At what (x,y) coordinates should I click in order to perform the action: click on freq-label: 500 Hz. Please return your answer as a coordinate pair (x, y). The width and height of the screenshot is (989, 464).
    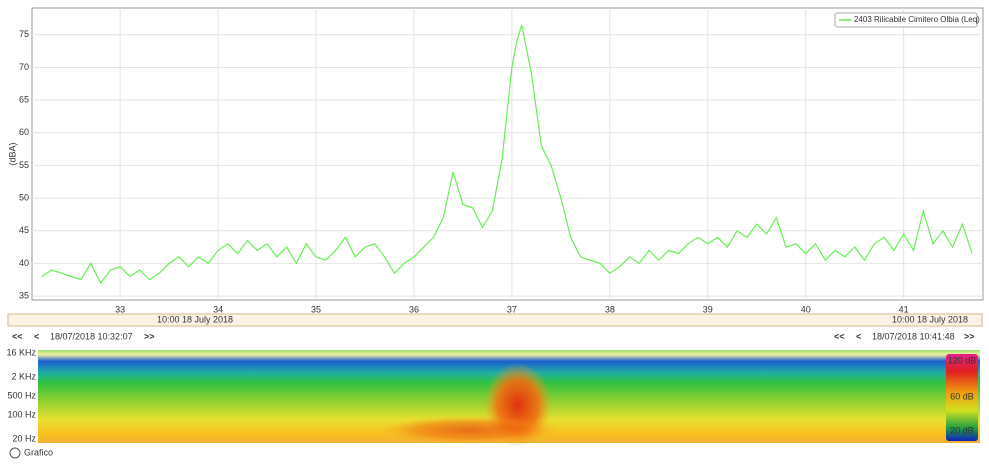
    Looking at the image, I should click on (21, 395).